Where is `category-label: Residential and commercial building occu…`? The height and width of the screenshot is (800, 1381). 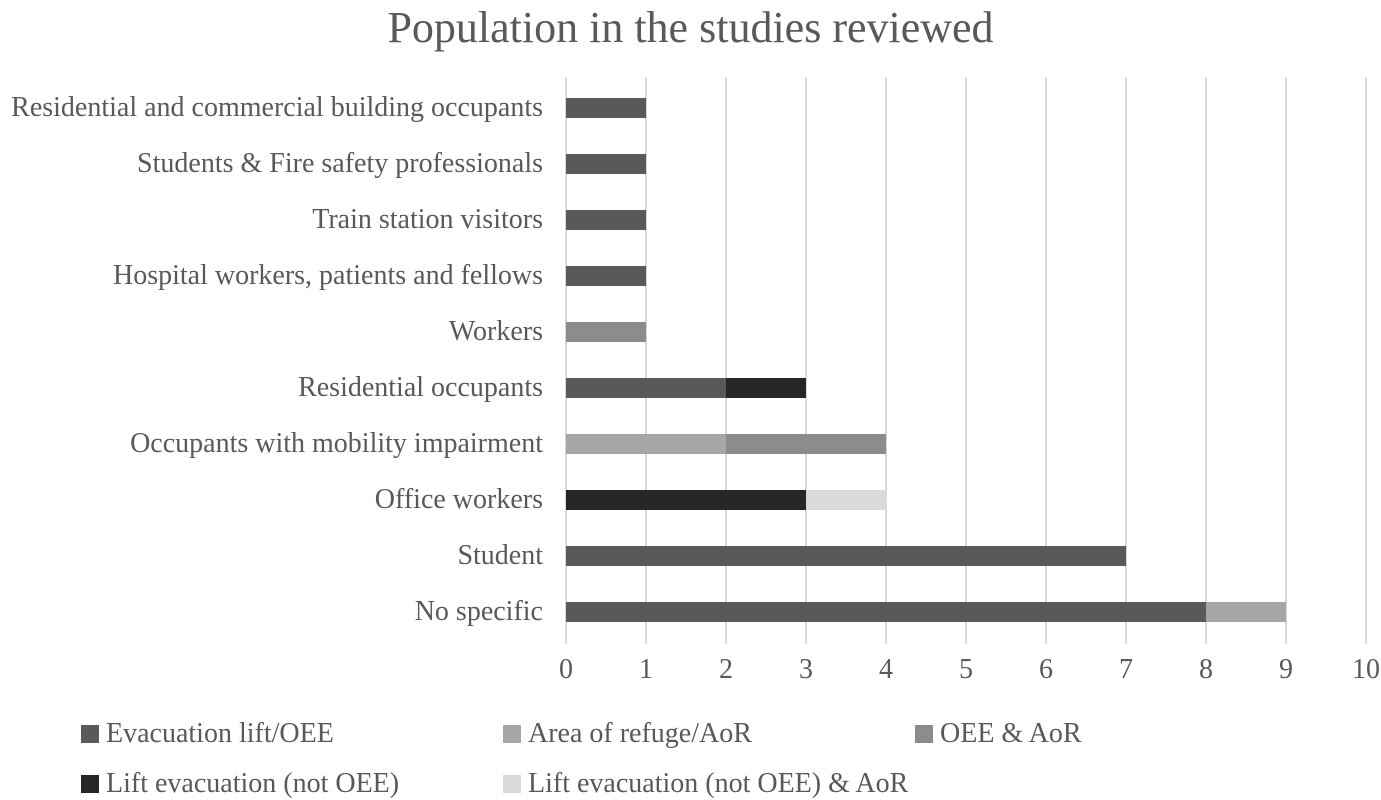 category-label: Residential and commercial building occu… is located at coordinates (277, 107).